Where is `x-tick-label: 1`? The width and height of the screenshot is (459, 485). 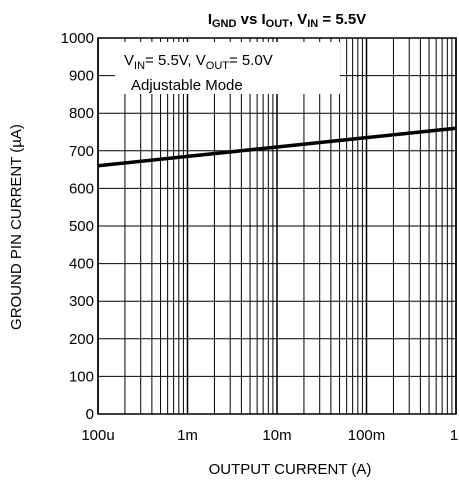
x-tick-label: 1 is located at coordinates (454, 435).